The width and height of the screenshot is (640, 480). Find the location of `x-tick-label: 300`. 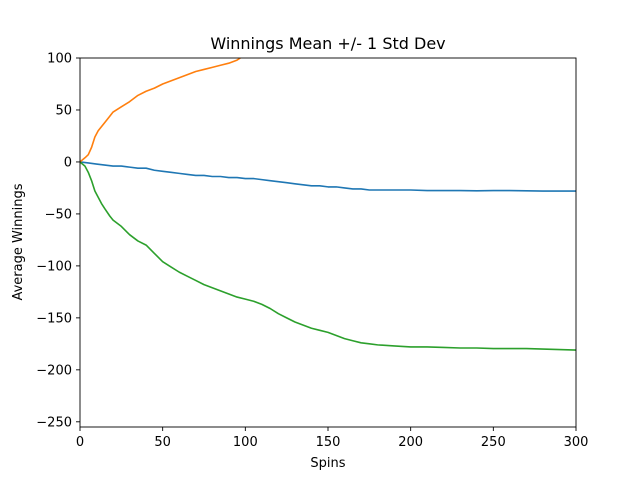

x-tick-label: 300 is located at coordinates (576, 442).